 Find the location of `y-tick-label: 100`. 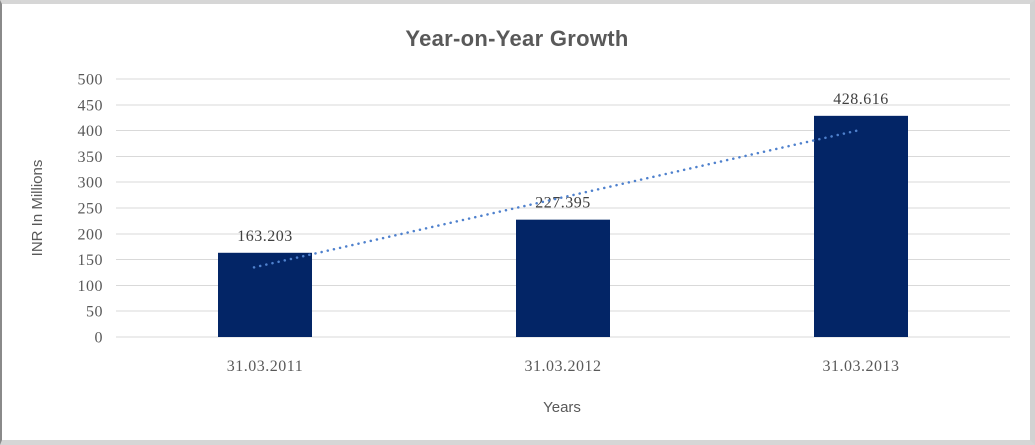

y-tick-label: 100 is located at coordinates (91, 286).